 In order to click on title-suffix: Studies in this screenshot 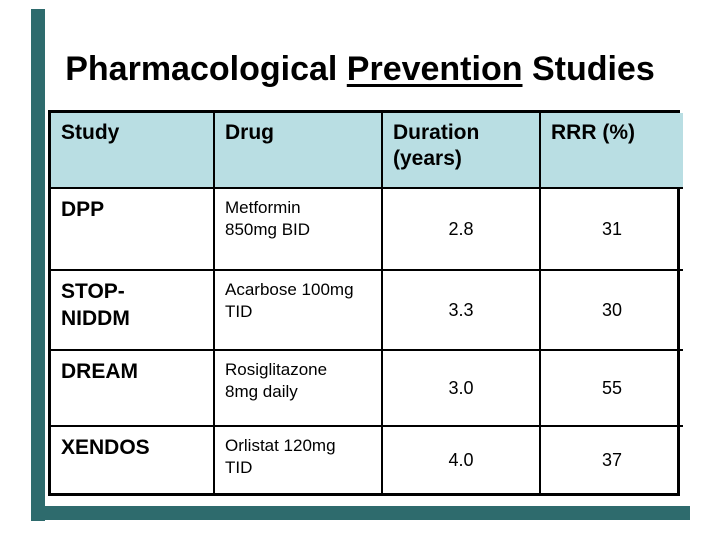, I will do `click(588, 69)`.